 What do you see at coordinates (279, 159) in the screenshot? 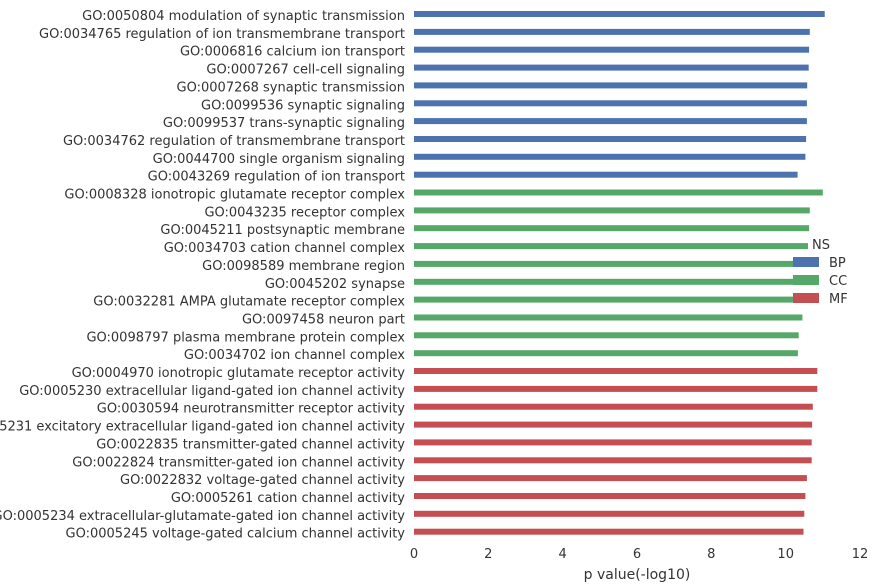
I see `category-label: GO:0044700 single organism signaling` at bounding box center [279, 159].